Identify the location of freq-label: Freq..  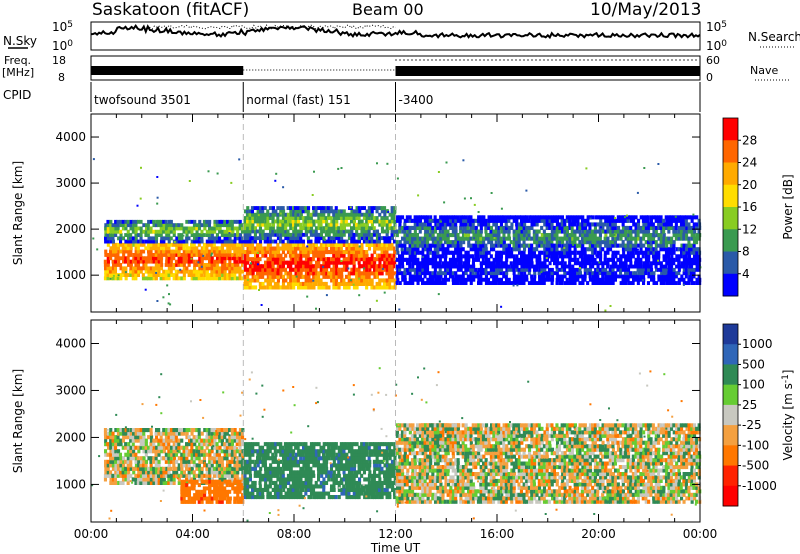
(17, 60).